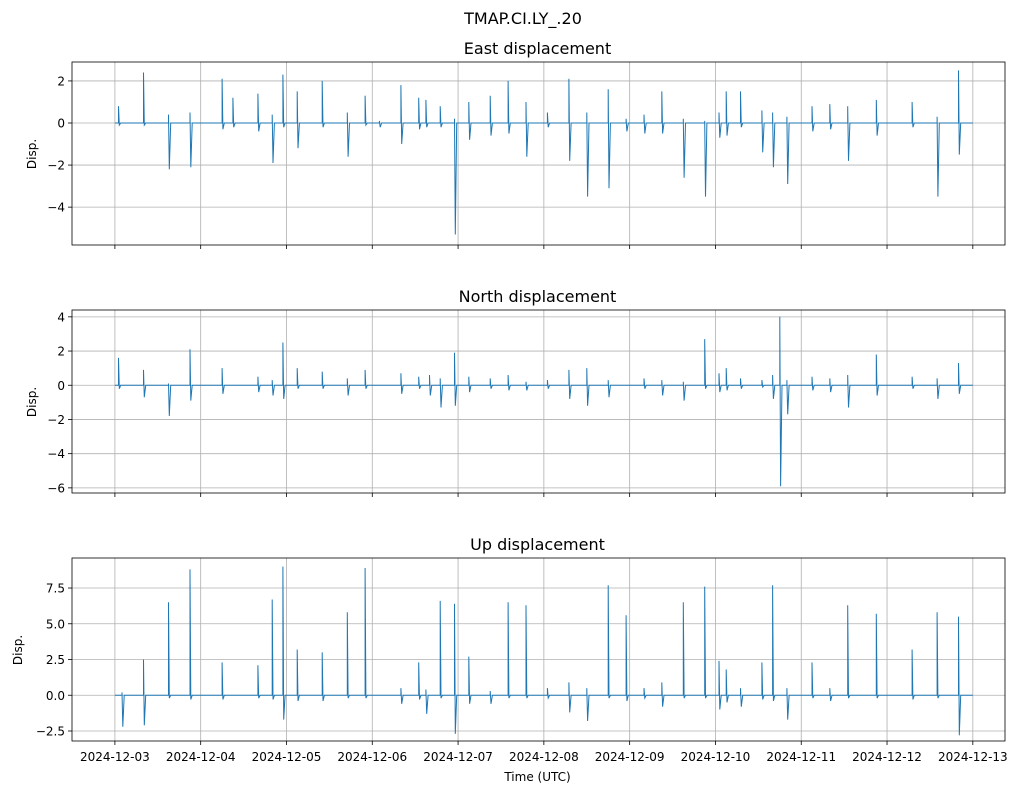 Image resolution: width=1012 pixels, height=795 pixels. I want to click on panel-title: Up displacement, so click(537, 544).